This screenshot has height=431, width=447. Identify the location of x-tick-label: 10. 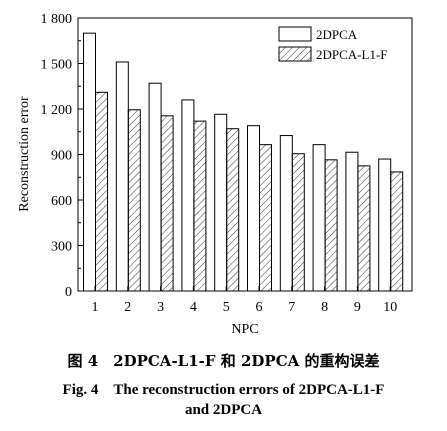
(390, 307).